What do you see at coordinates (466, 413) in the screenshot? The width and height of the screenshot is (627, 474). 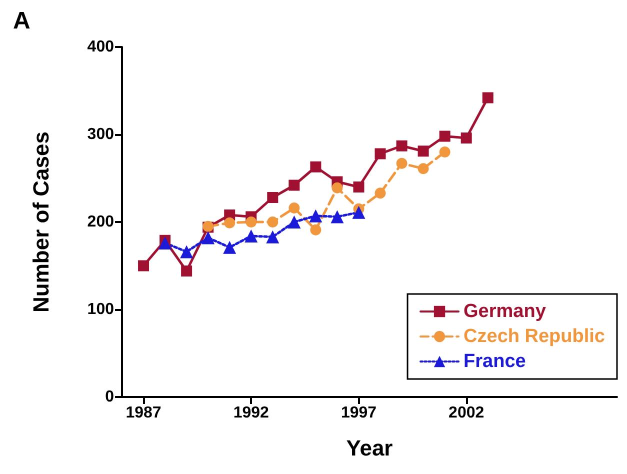 I see `x-tick-label: 2002` at bounding box center [466, 413].